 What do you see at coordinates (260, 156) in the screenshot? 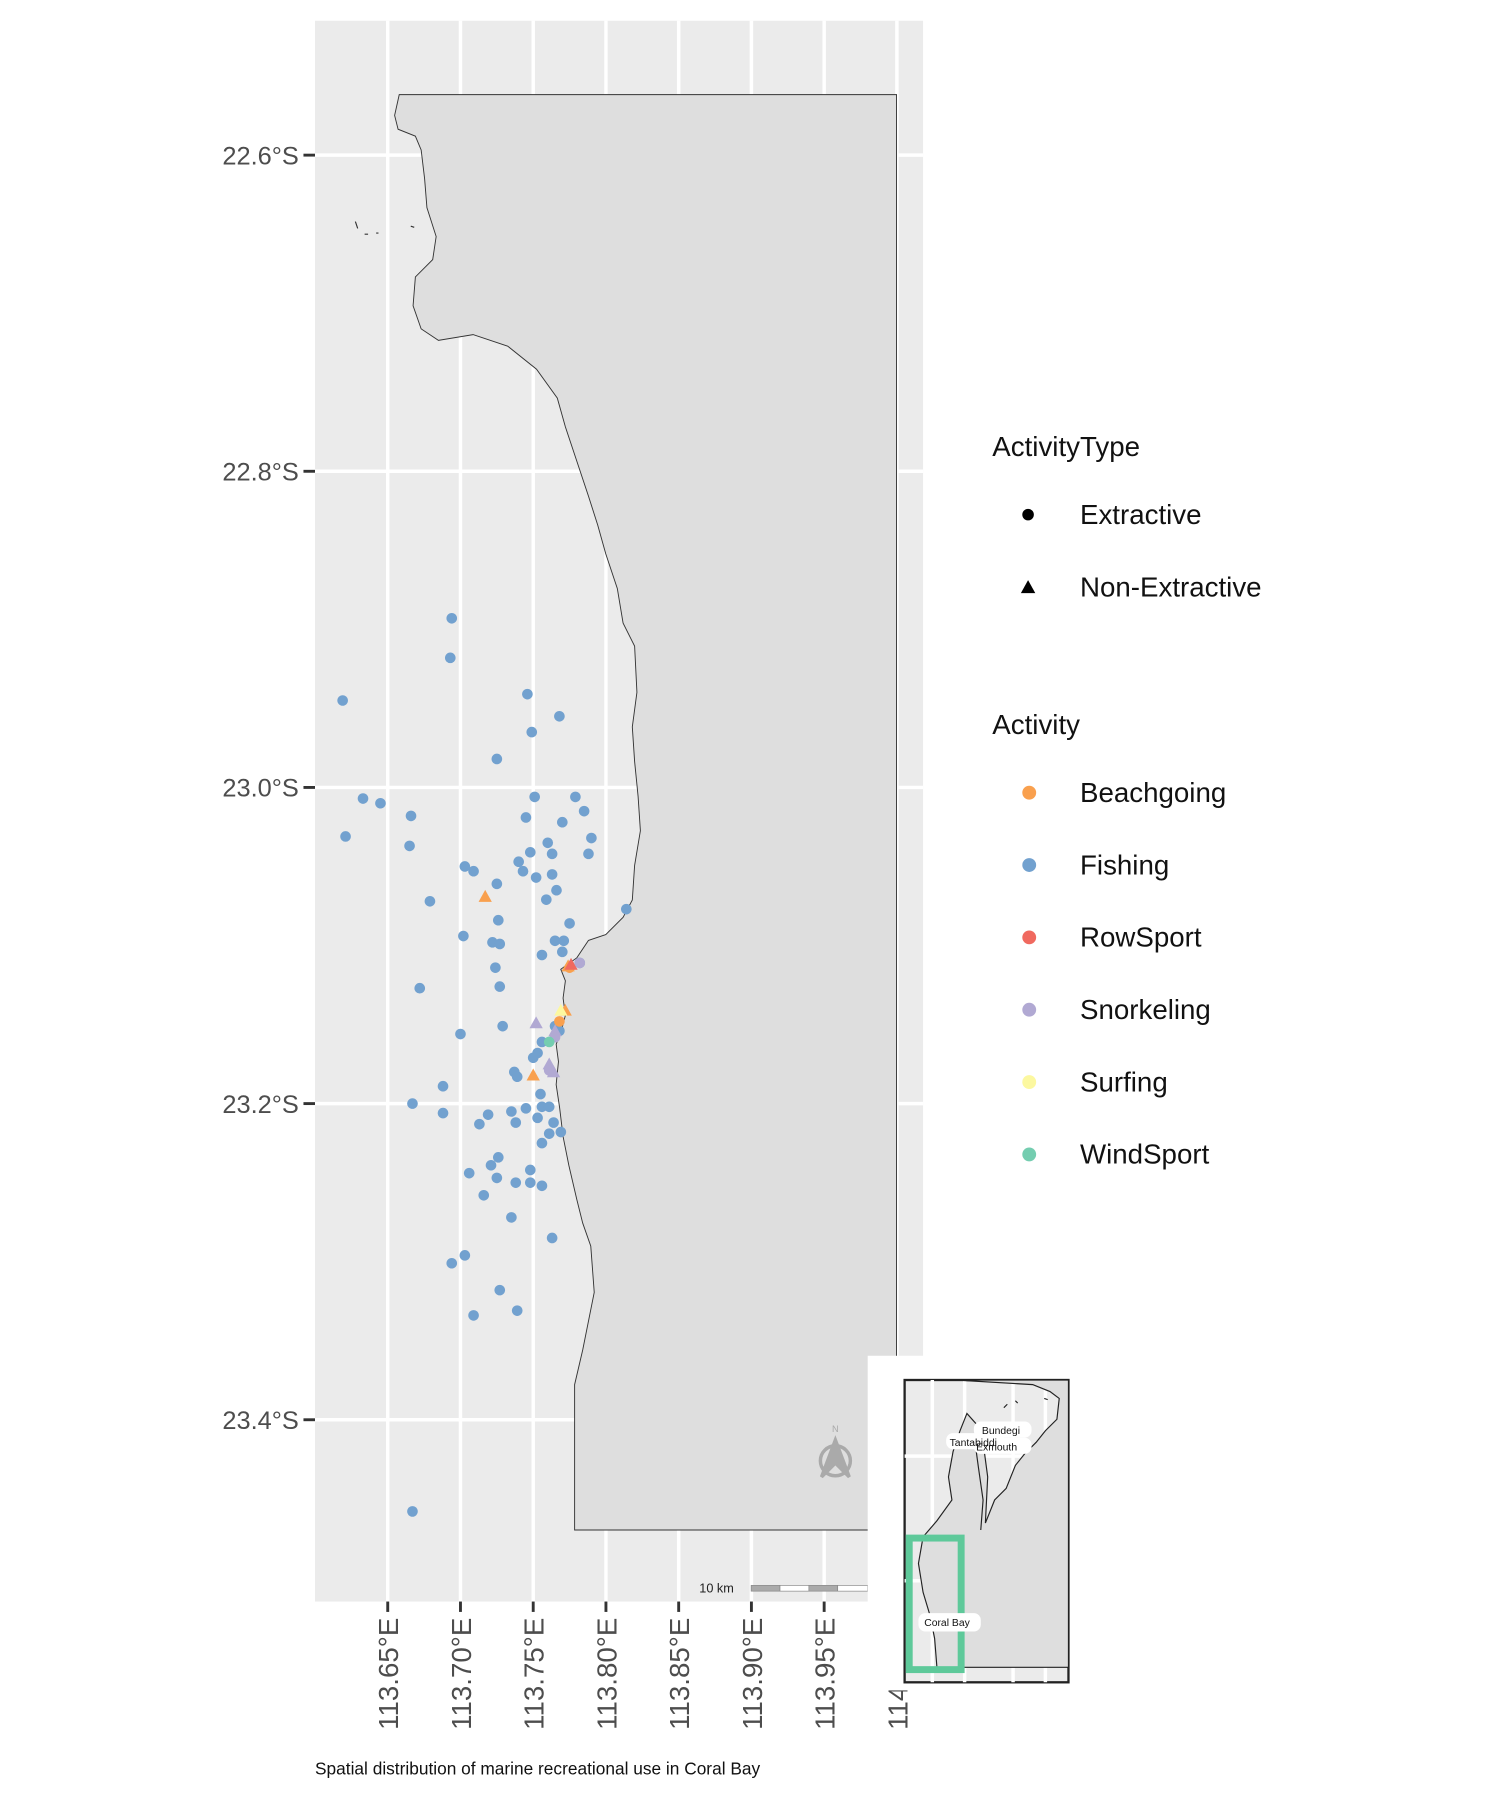
I see `y-tick-label: 22.6°S` at bounding box center [260, 156].